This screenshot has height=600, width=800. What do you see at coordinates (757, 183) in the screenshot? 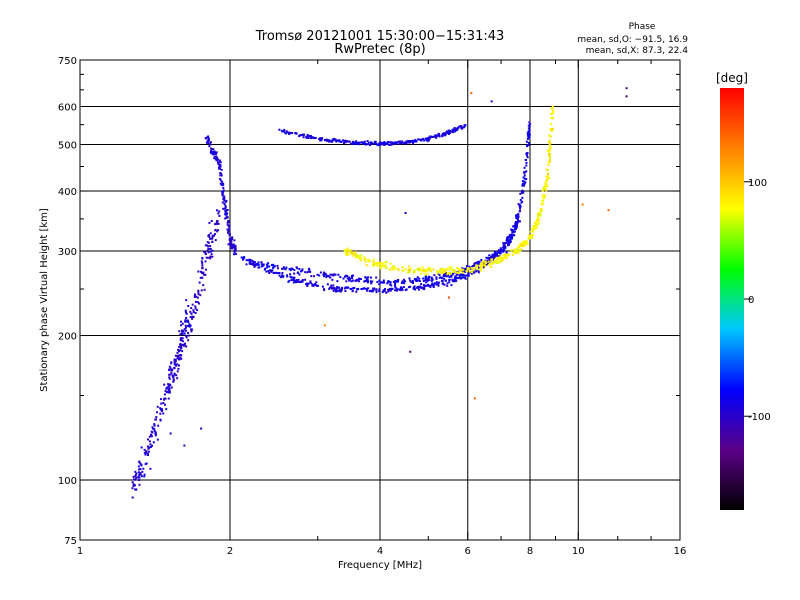
I see `colorbar-tick-label: 100` at bounding box center [757, 183].